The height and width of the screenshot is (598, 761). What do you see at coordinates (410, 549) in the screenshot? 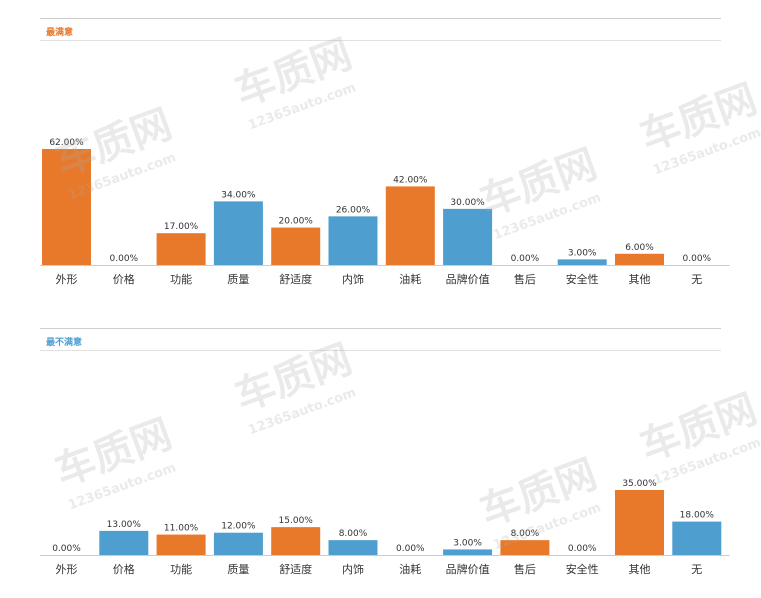
I see `value-label-6: 0.00%` at bounding box center [410, 549].